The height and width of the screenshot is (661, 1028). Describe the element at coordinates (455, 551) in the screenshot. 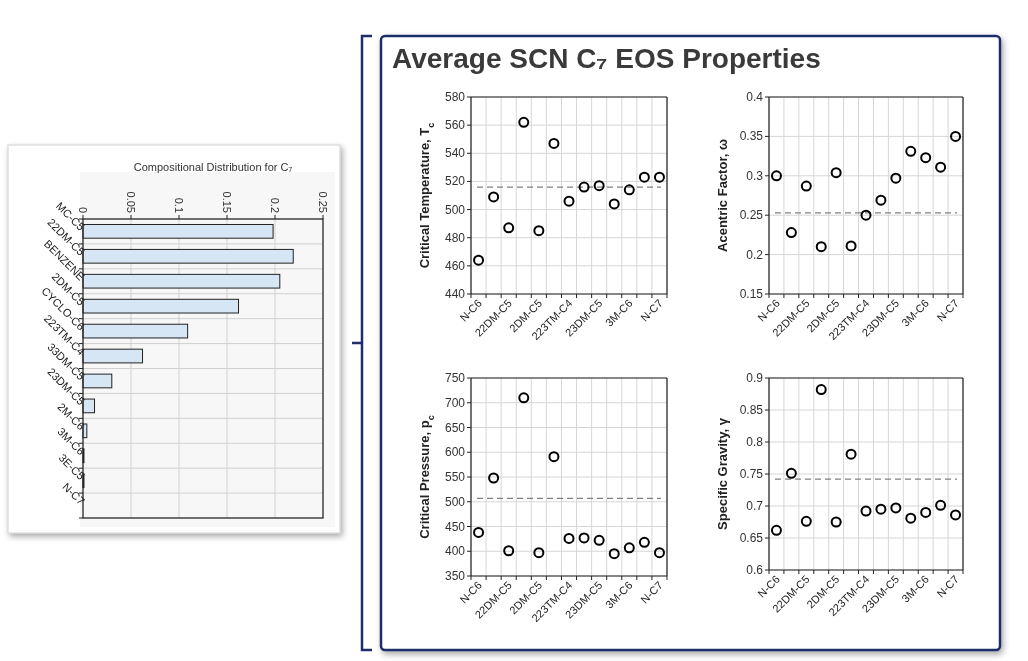

I see `y-tick-label: 400` at that location.